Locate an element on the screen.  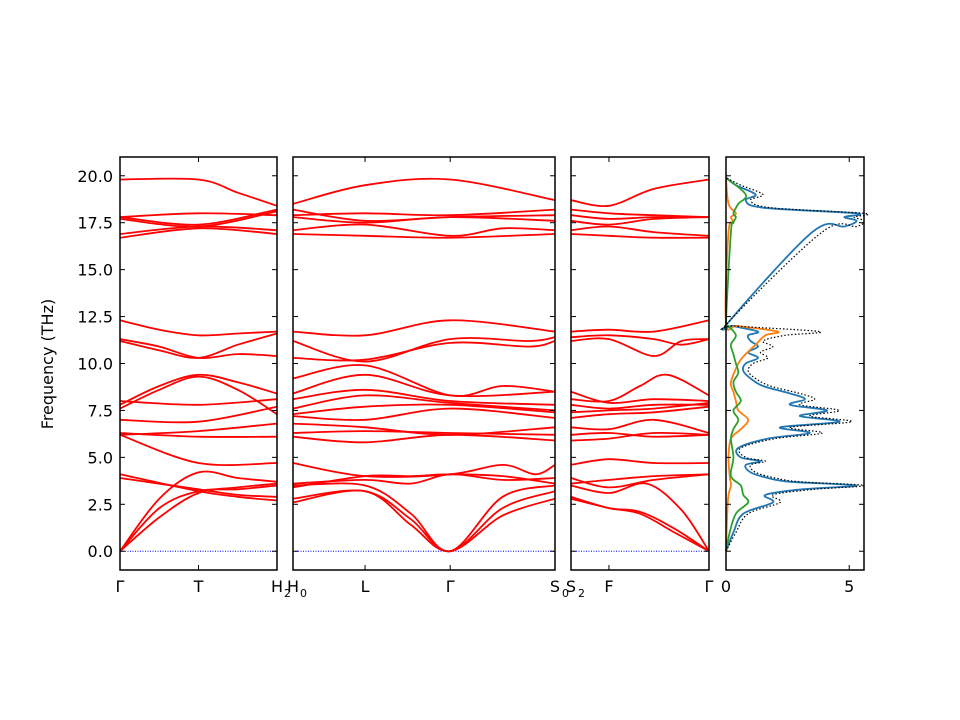
y-tick-label: 10.0 is located at coordinates (95, 364).